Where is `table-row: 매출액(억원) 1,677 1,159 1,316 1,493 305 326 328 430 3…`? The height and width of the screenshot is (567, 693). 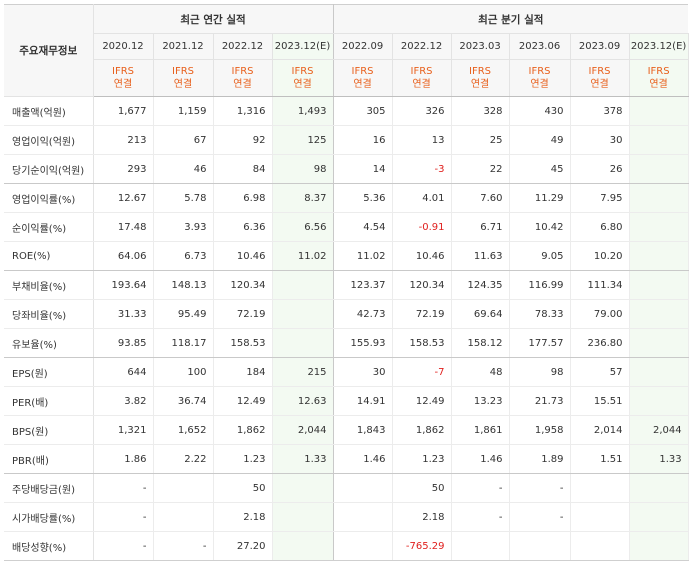
table-row: 매출액(억원) 1,677 1,159 1,316 1,493 305 326 328 430 3… is located at coordinates (346, 111).